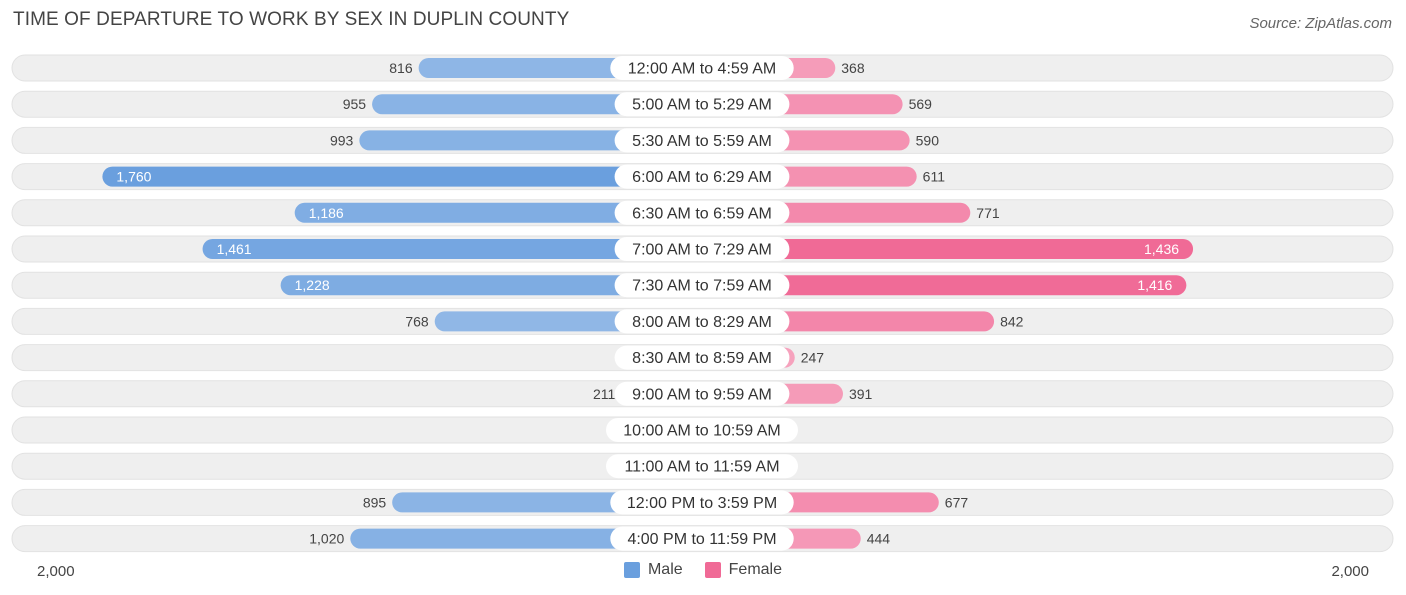 This screenshot has height=595, width=1406. I want to click on category-label: 12:00 PM to 3:59 PM, so click(702, 503).